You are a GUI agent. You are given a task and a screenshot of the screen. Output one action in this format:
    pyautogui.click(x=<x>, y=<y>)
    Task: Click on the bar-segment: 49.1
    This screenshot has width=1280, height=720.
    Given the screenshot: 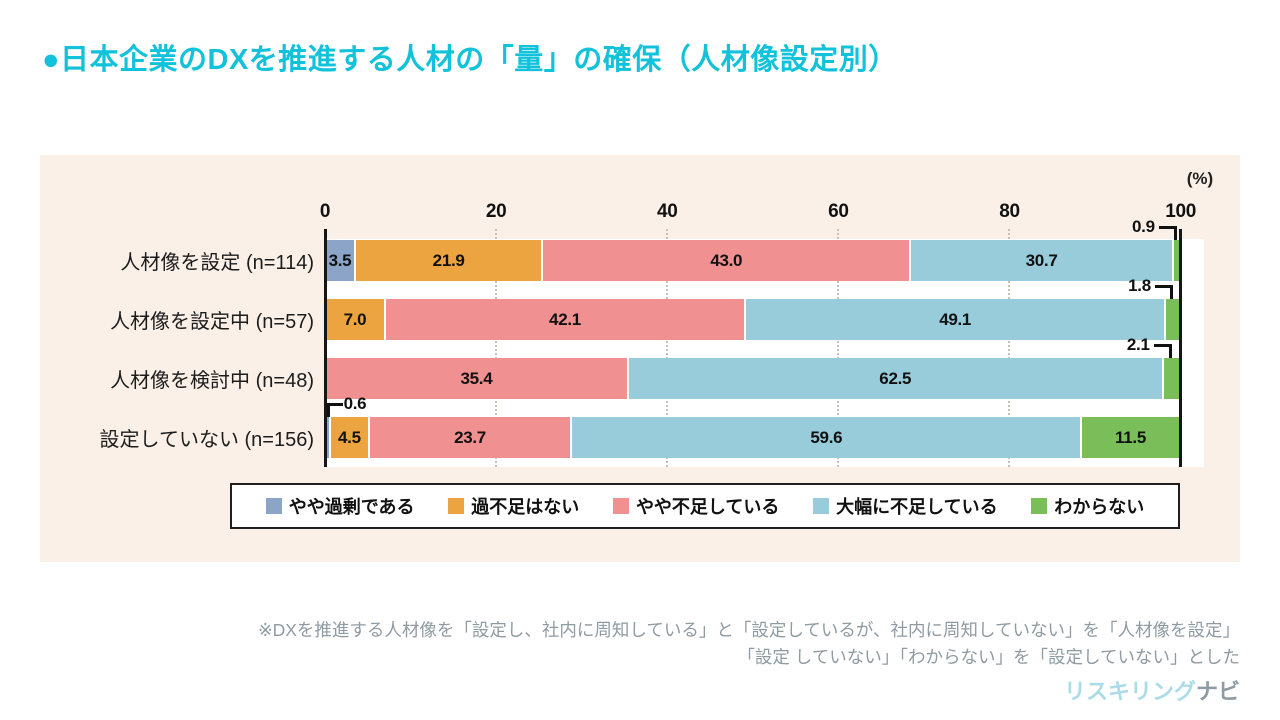 What is the action you would take?
    pyautogui.click(x=955, y=319)
    